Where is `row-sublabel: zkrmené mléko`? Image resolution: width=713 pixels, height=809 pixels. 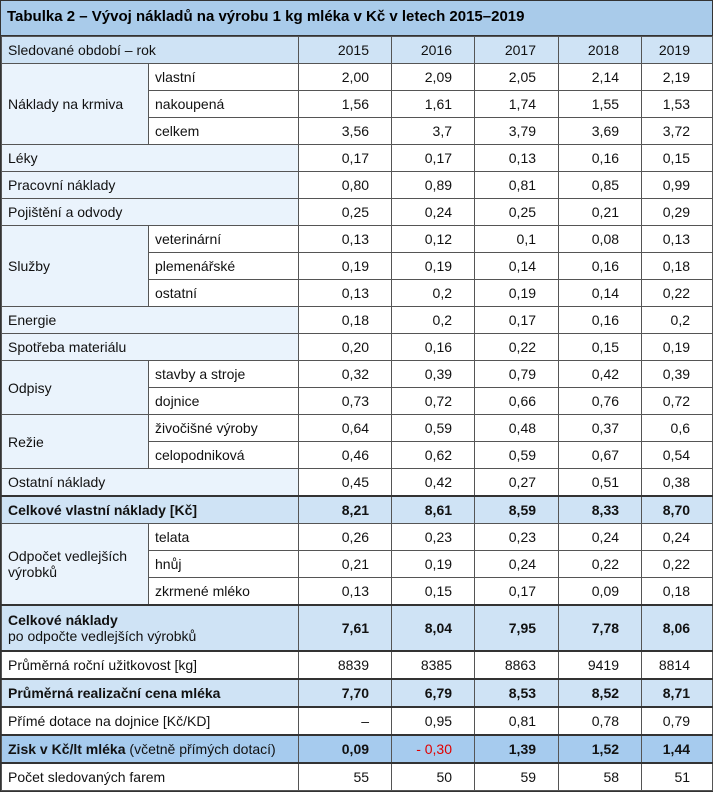 row-sublabel: zkrmené mléko is located at coordinates (223, 591).